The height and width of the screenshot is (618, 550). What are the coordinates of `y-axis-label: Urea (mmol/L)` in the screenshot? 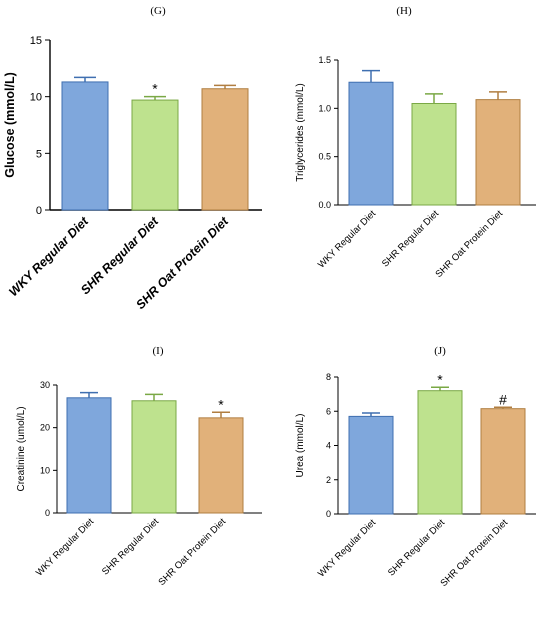 It's located at (300, 446).